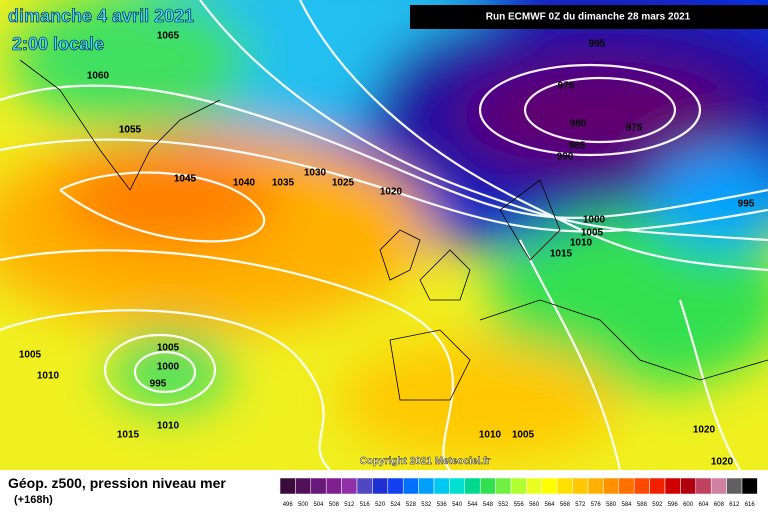  Describe the element at coordinates (578, 124) in the screenshot. I see `isobar-label: 980` at that location.